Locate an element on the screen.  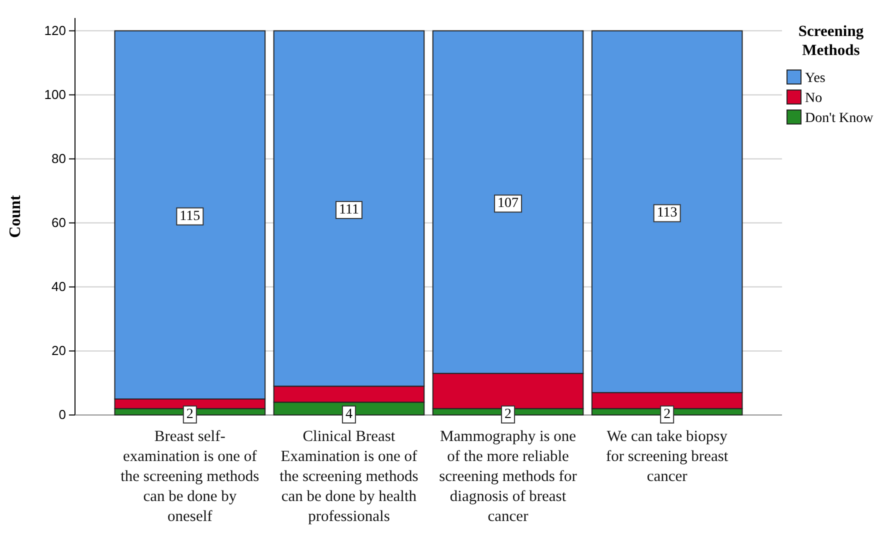
y-tick-label: 0 is located at coordinates (62, 414).